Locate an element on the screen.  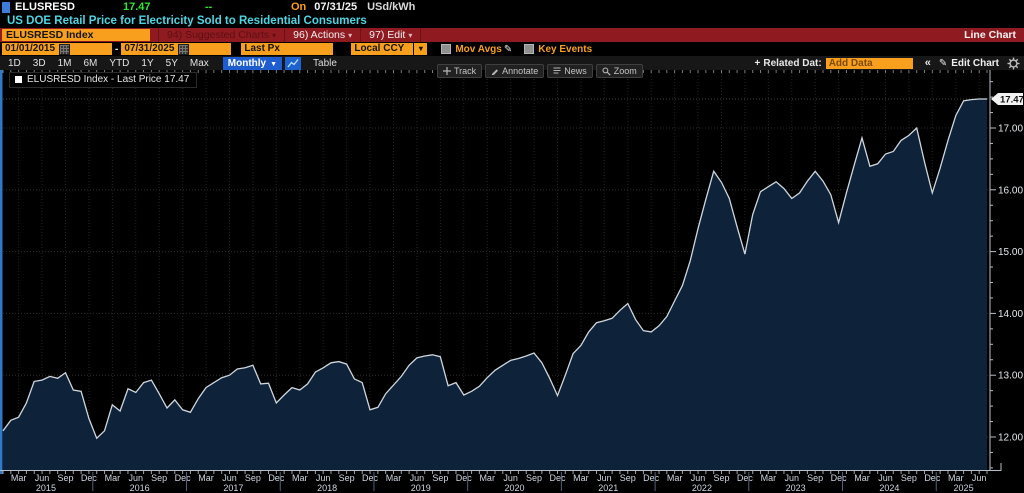
x-axis-line is located at coordinates (501, 467).